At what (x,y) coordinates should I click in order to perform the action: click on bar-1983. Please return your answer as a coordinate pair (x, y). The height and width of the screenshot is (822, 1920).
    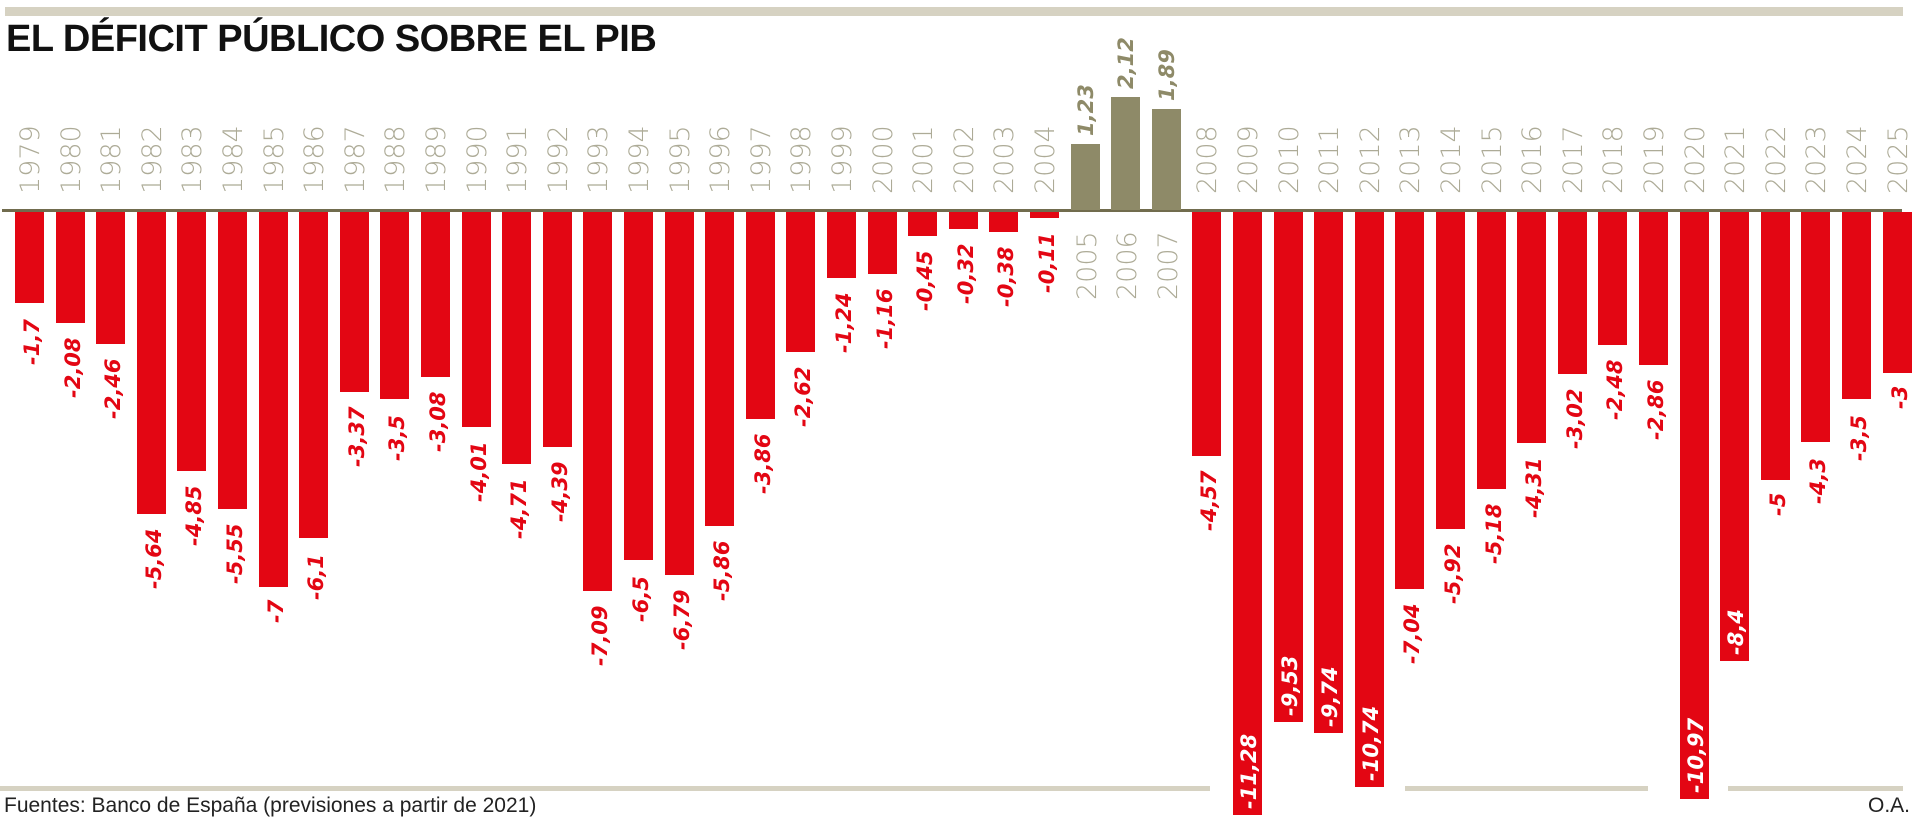
    Looking at the image, I should click on (192, 342).